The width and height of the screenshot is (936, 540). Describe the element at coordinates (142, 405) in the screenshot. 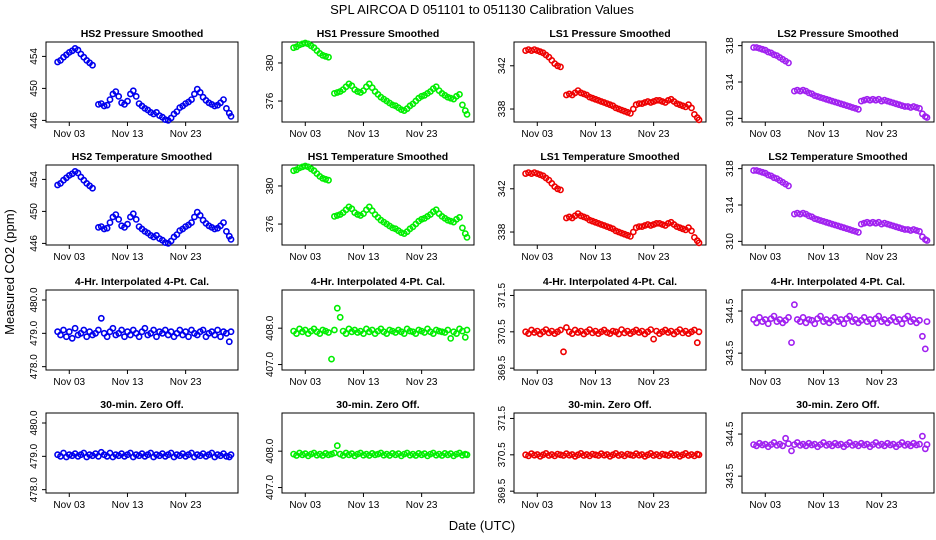

I see `panel-title: 30-min. Zero Off.` at that location.